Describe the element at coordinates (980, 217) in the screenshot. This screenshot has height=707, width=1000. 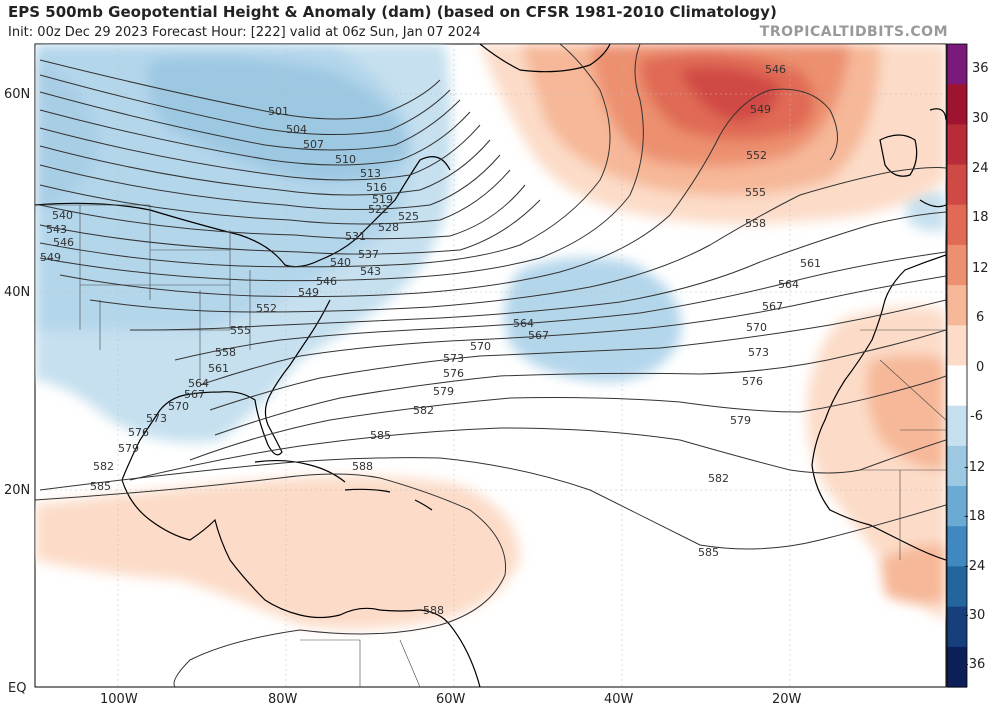
I see `svg-text: 18` at that location.